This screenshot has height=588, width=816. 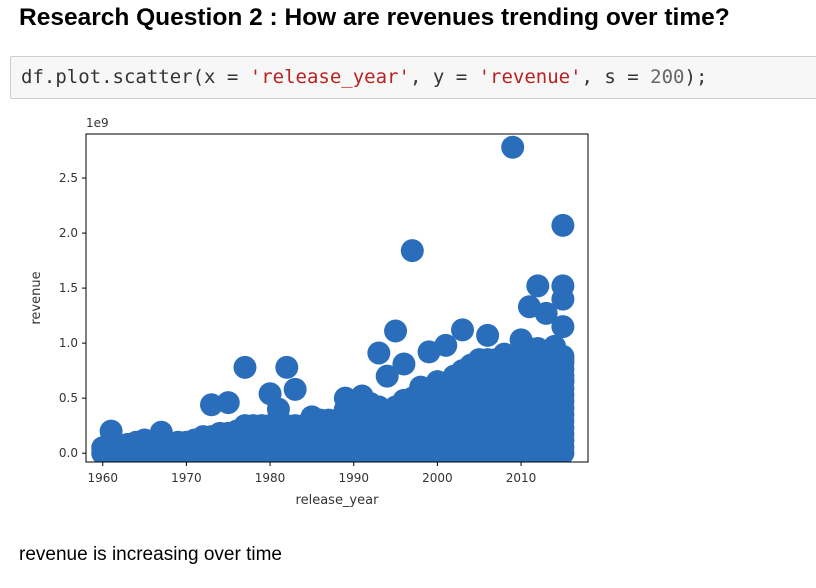 What do you see at coordinates (102, 478) in the screenshot?
I see `x-tick-label-1960: 1960` at bounding box center [102, 478].